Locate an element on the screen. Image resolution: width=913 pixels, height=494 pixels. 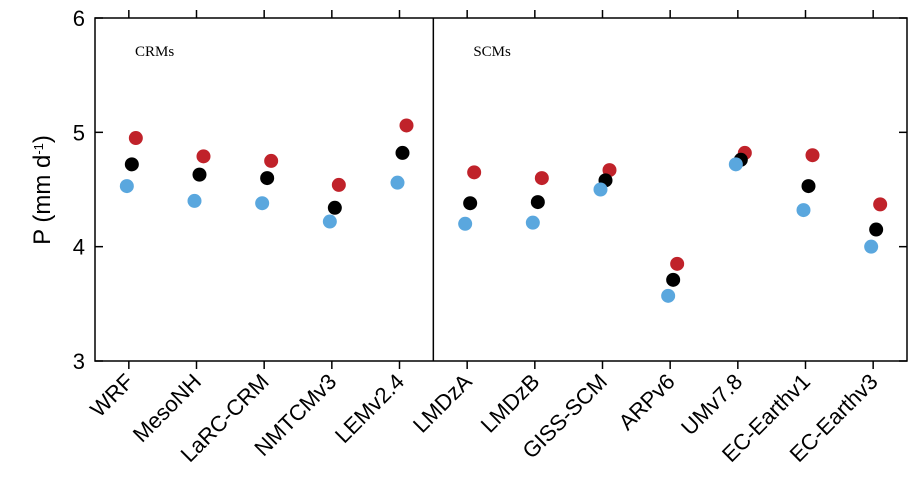
y-axis-label-superscript: -1 is located at coordinates (38, 149).